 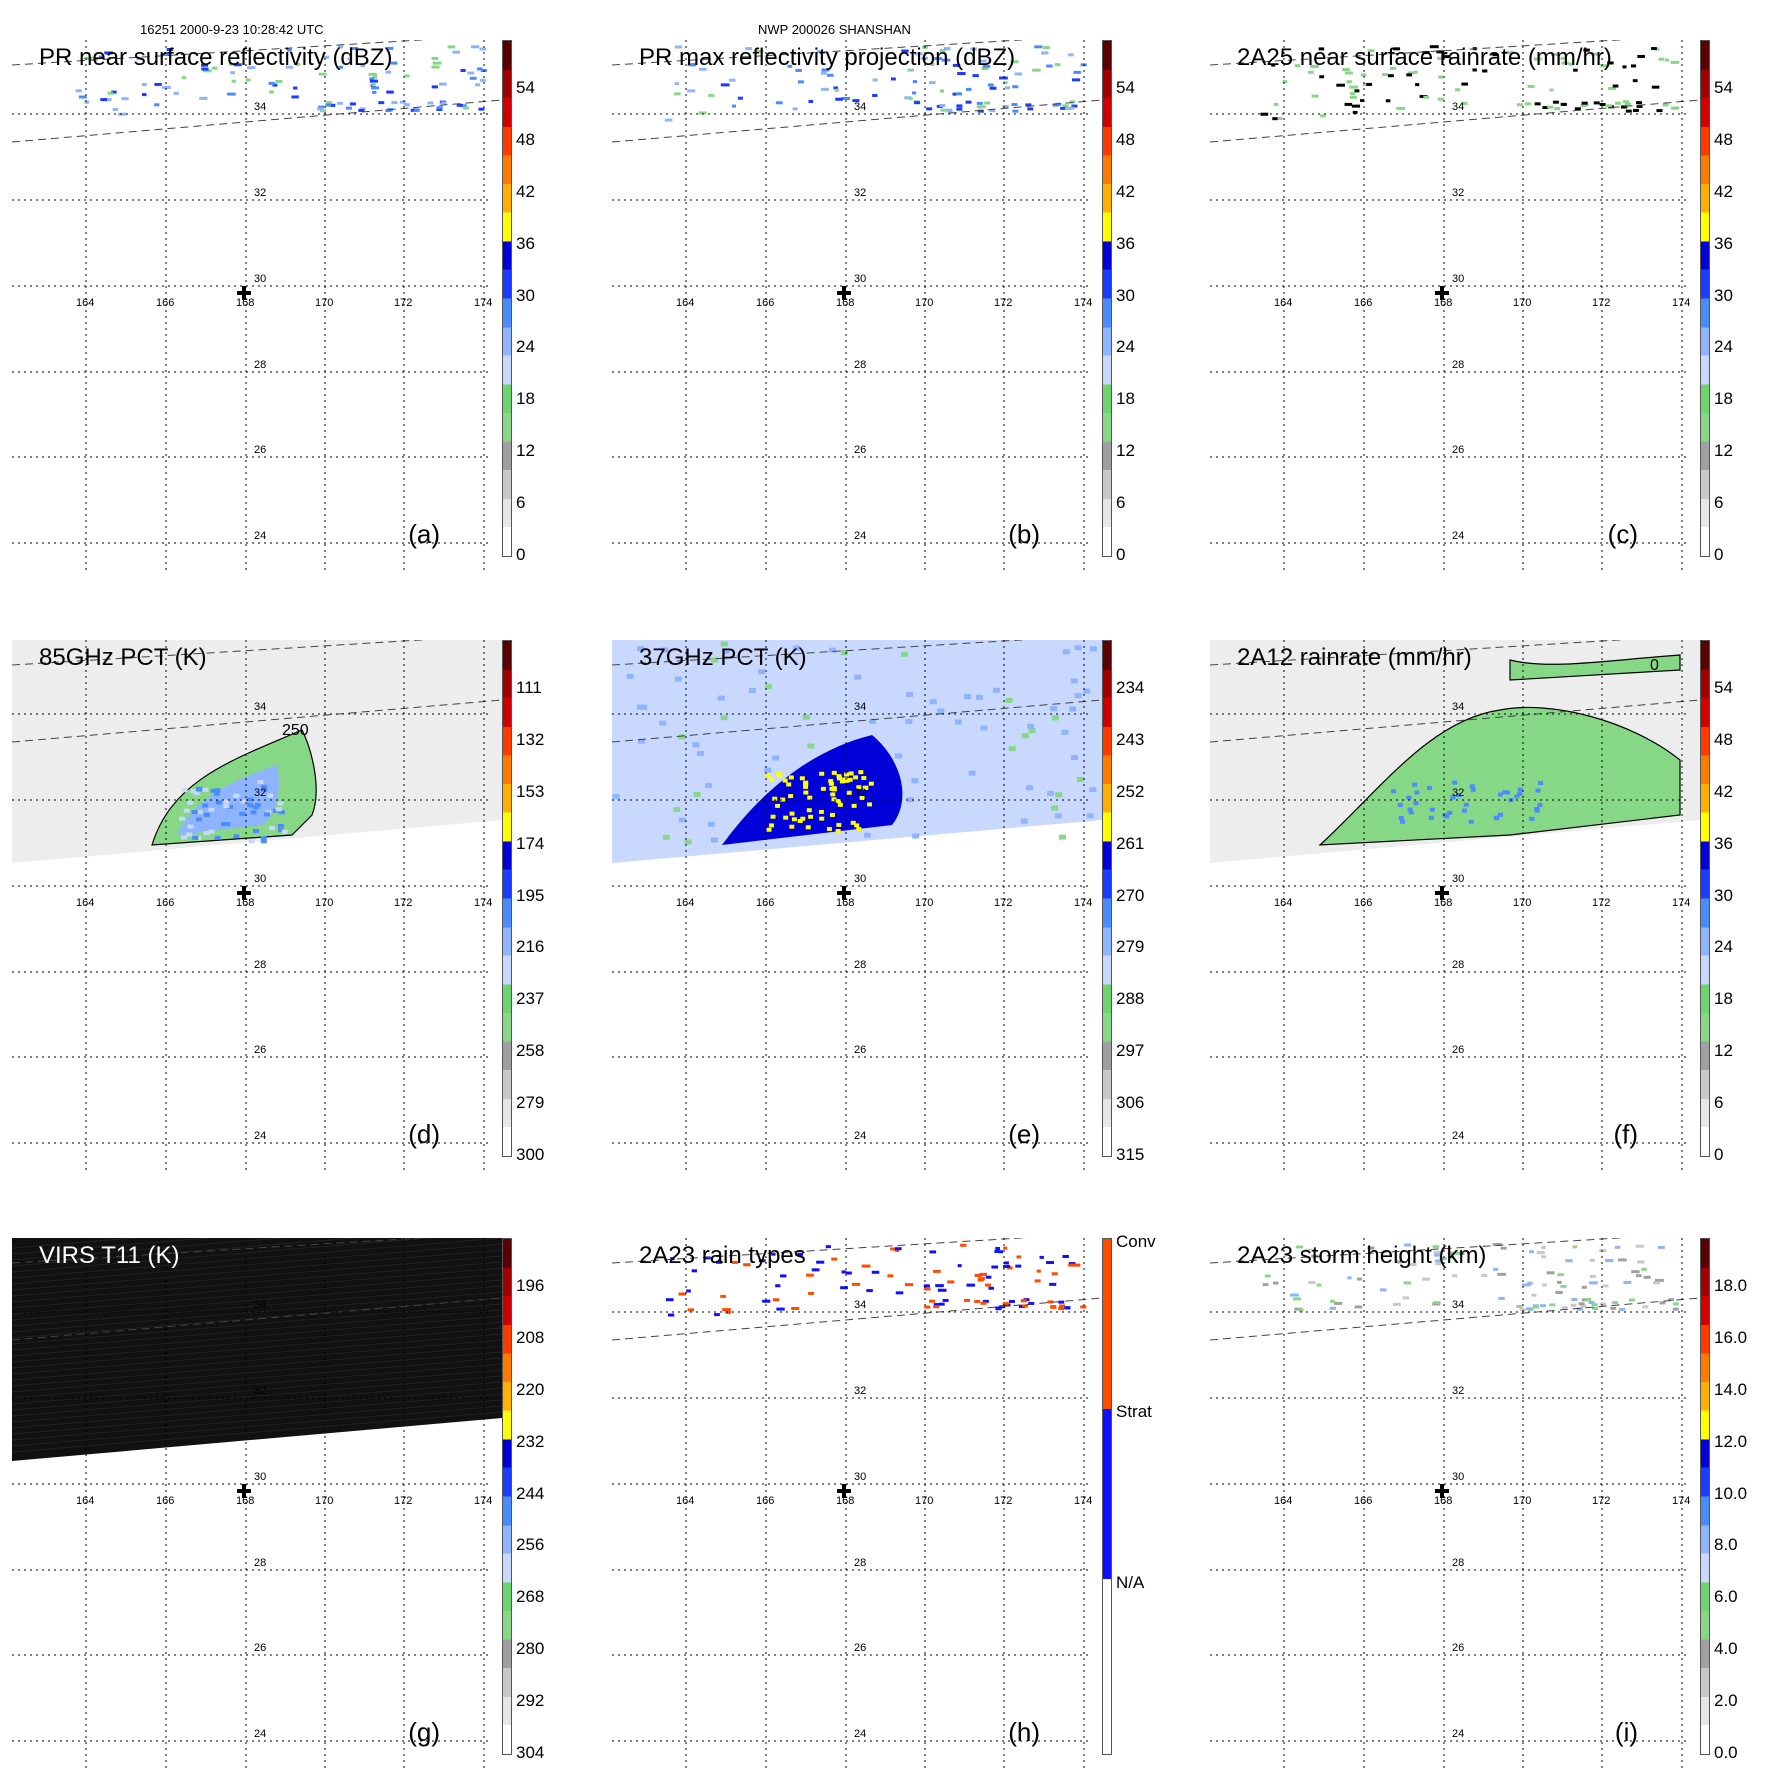 I want to click on colorbar-tick-label: 279, so click(x=530, y=1103).